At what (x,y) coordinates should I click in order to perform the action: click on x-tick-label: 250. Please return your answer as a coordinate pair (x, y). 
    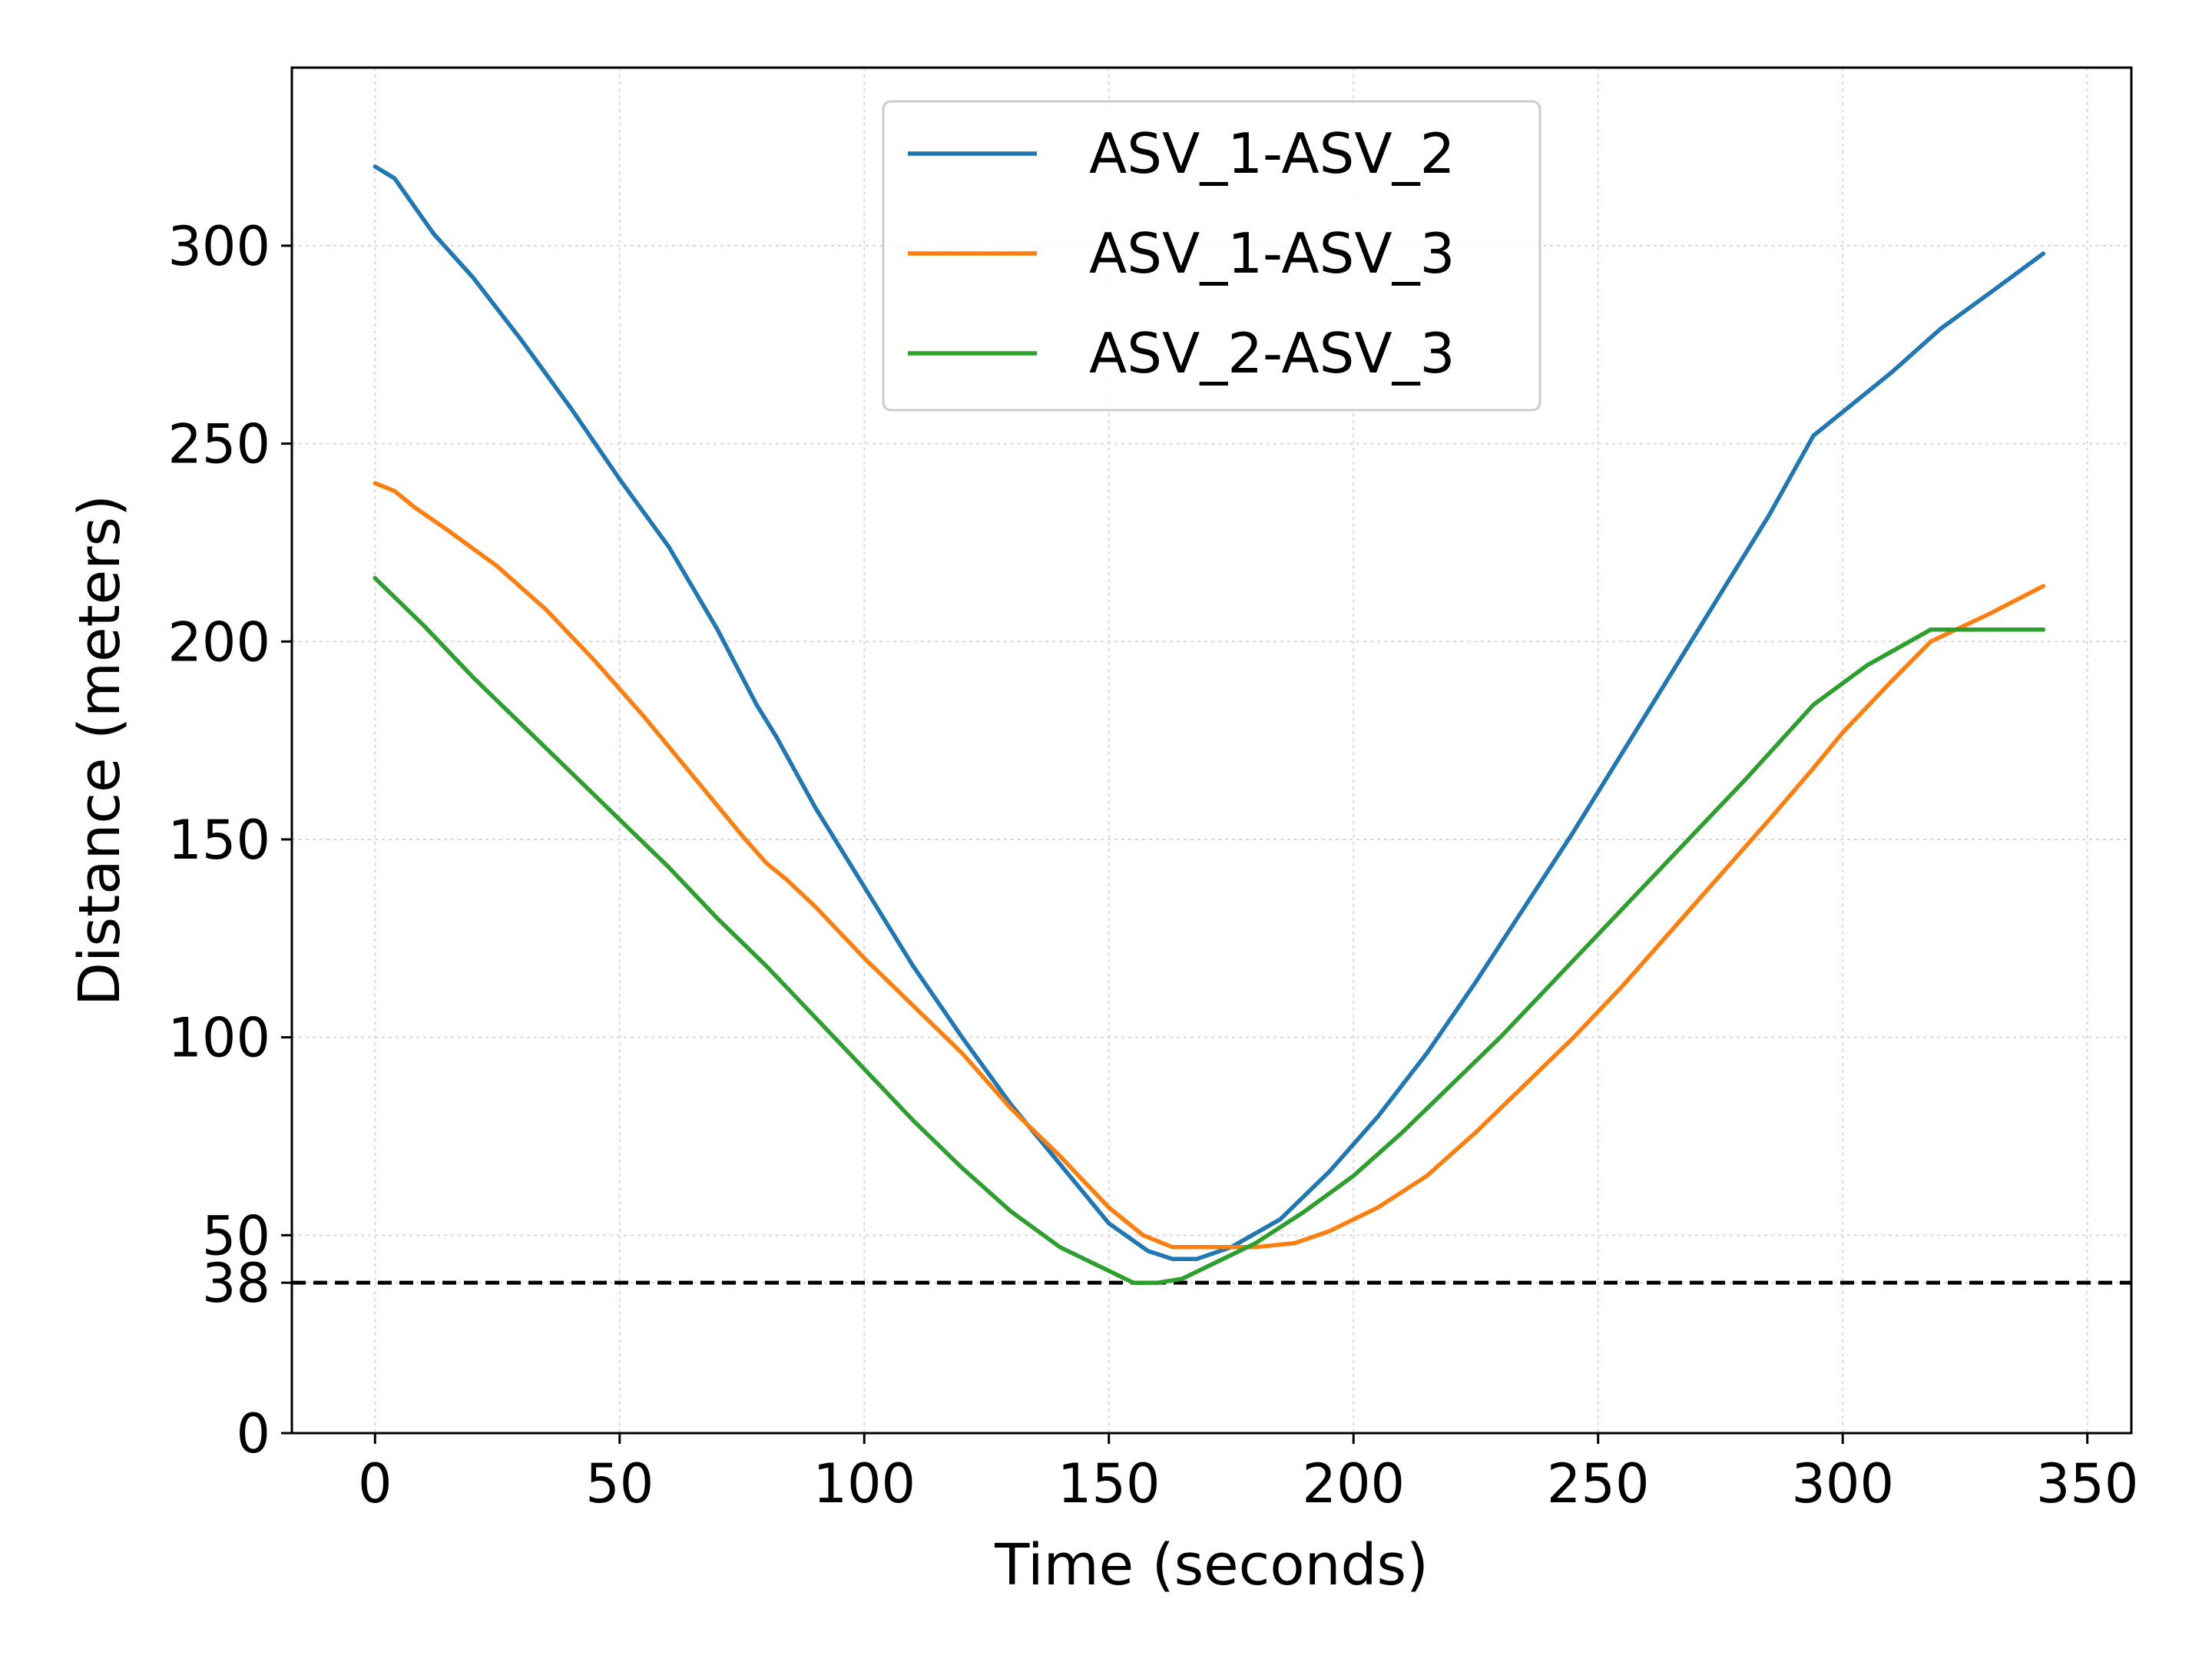
    Looking at the image, I should click on (1599, 1483).